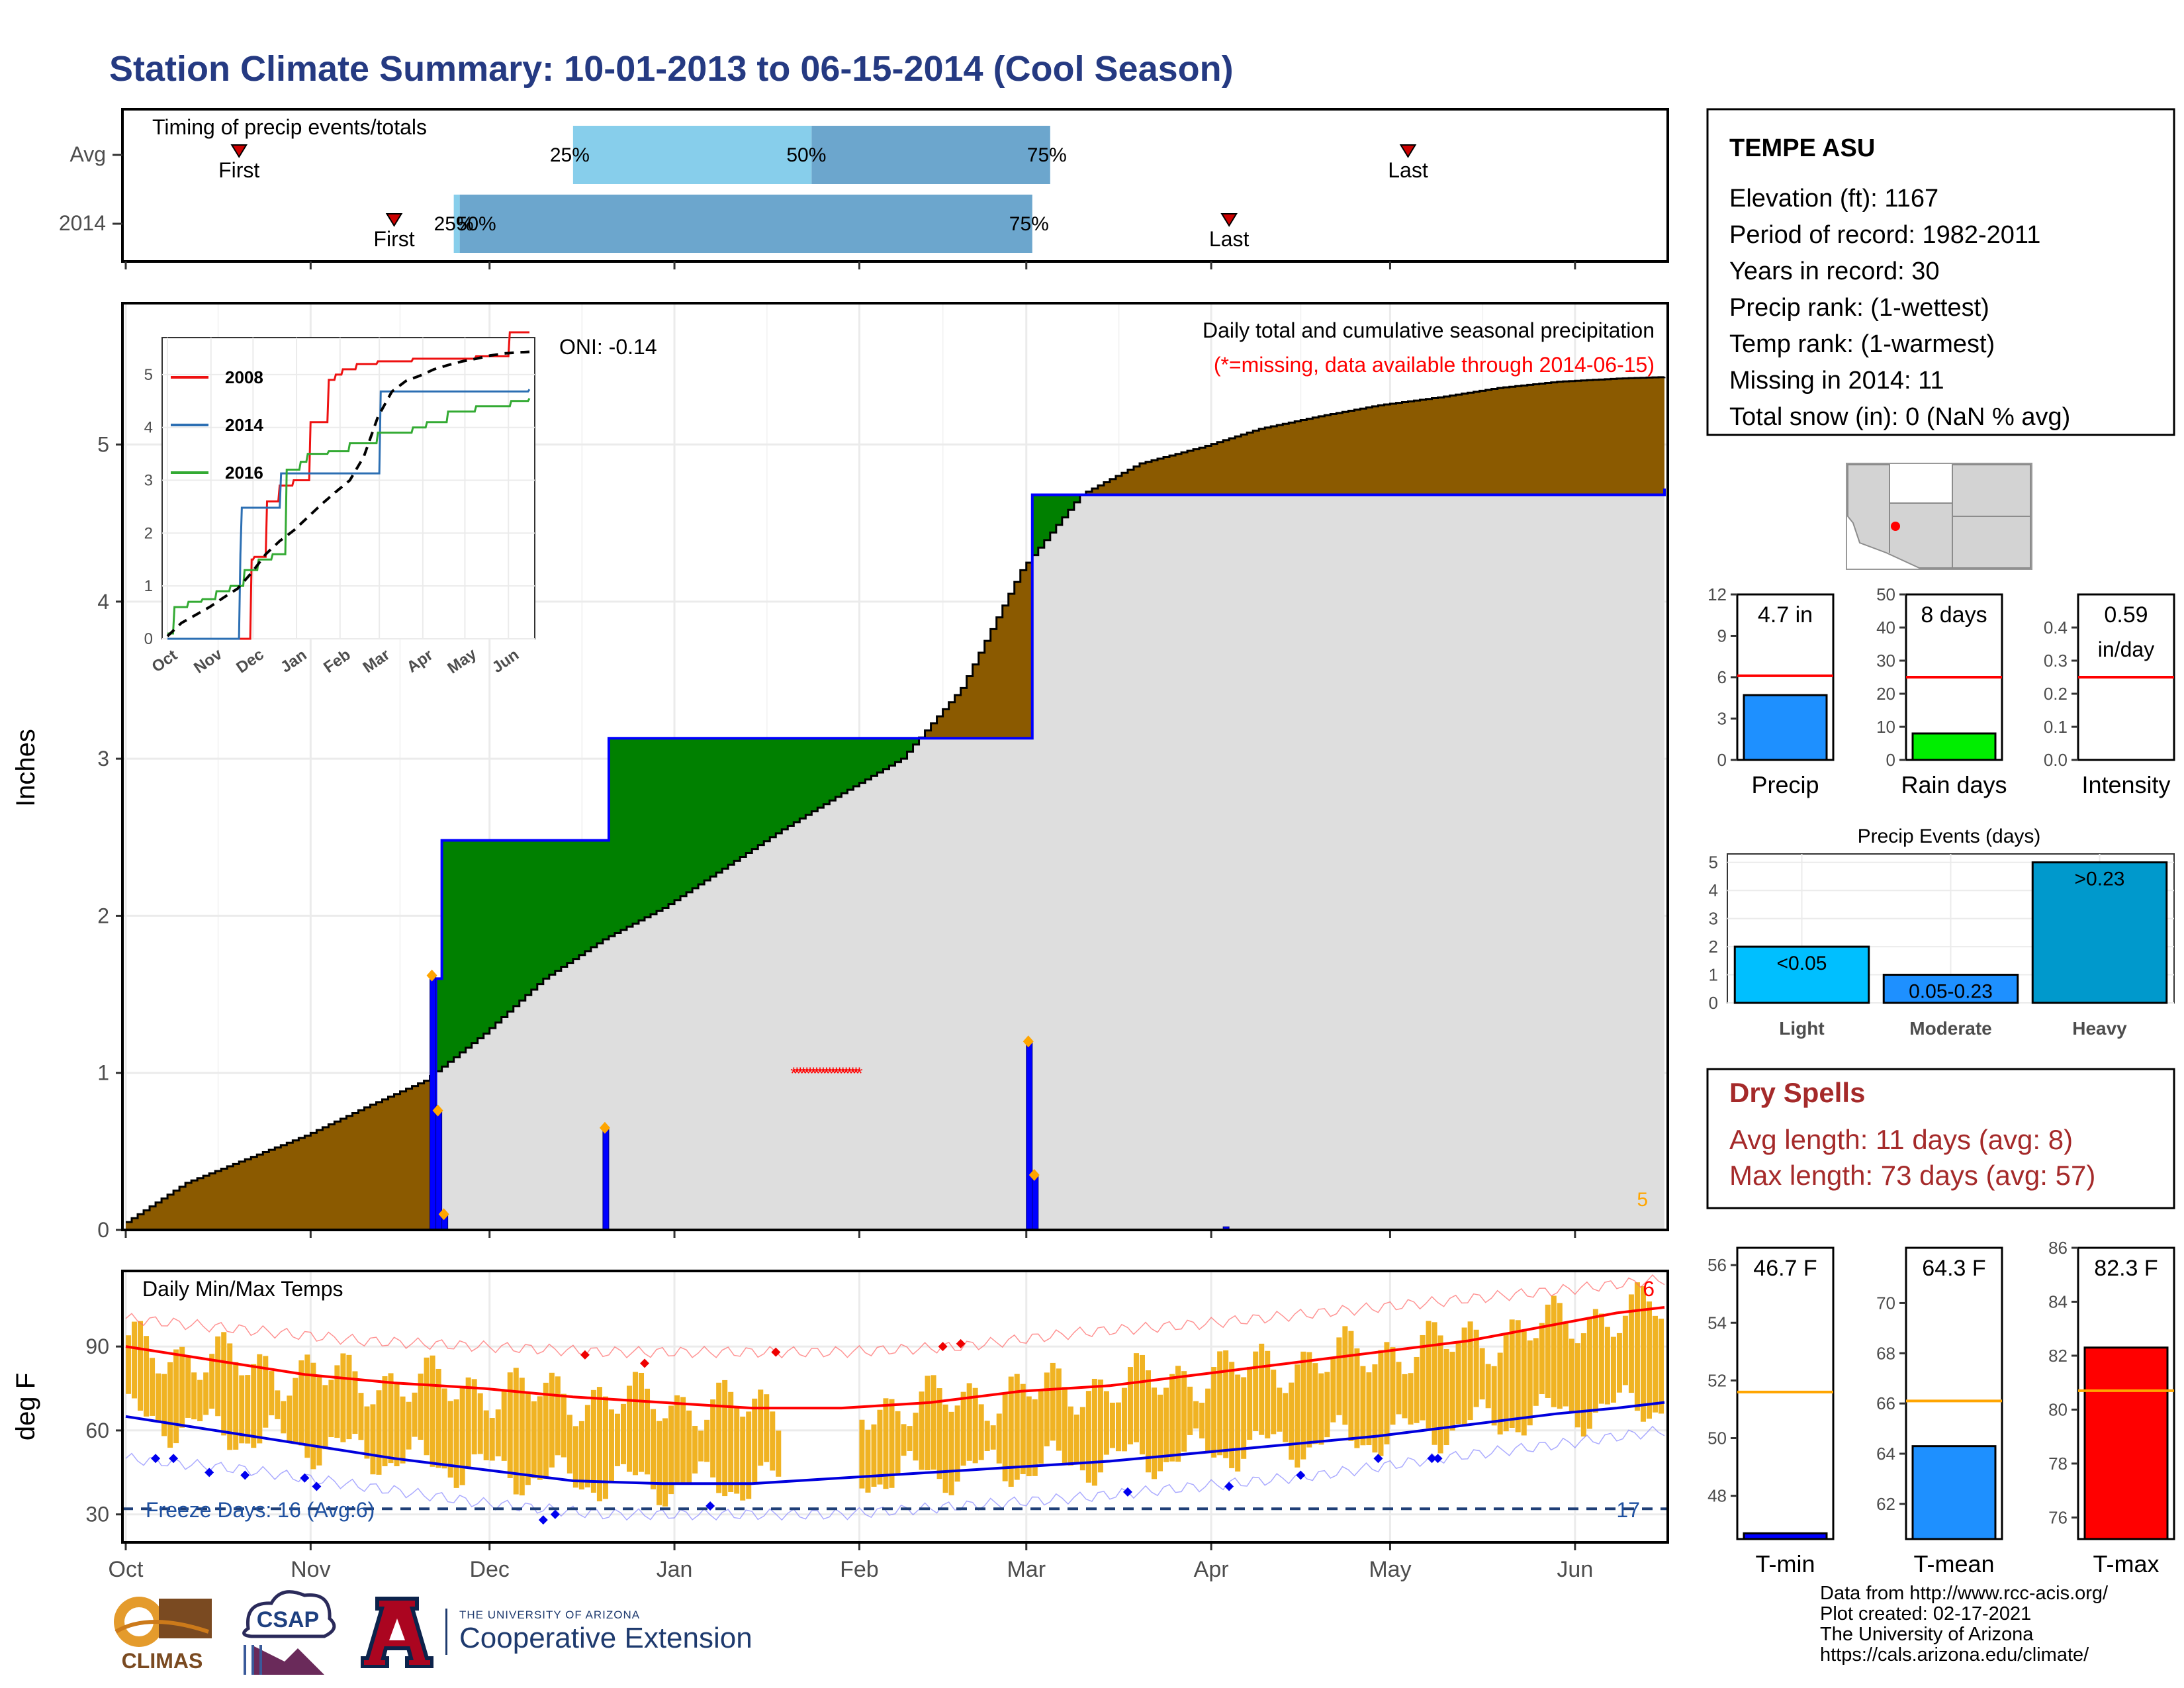 This screenshot has height=1688, width=2184. Describe the element at coordinates (148, 481) in the screenshot. I see `inset-ytick-label: 3` at that location.